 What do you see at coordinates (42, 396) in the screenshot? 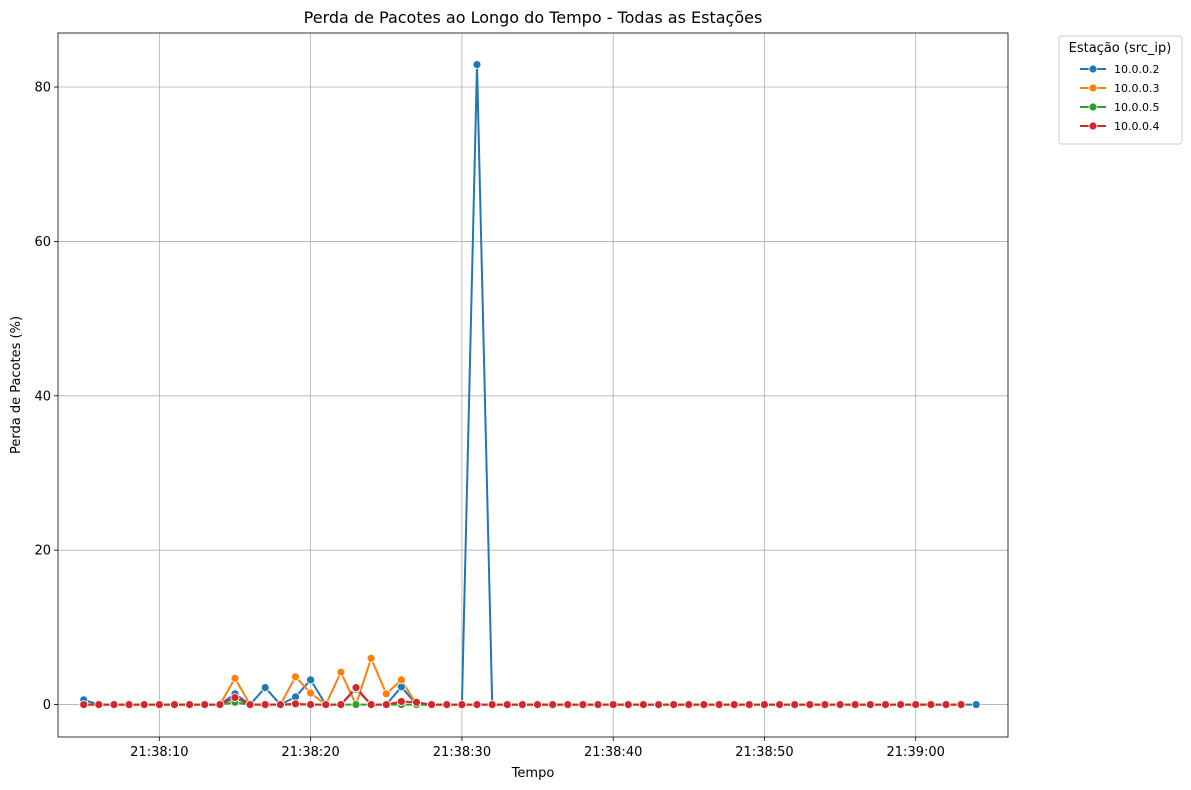
I see `y-tick-label: 40` at bounding box center [42, 396].